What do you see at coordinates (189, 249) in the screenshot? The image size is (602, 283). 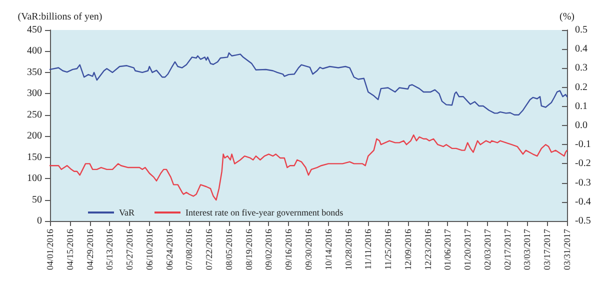 I see `x-tick-label: 07/08/2016` at bounding box center [189, 249].